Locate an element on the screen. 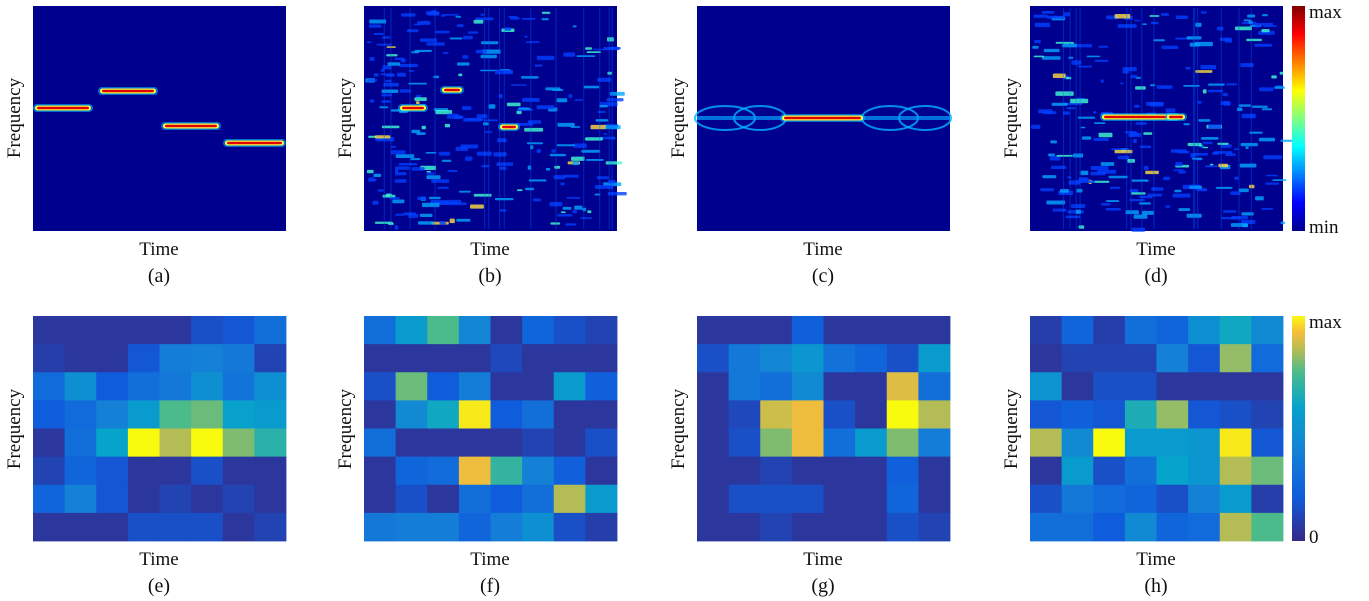  panel-h-xlabel: Time is located at coordinates (1155, 559).